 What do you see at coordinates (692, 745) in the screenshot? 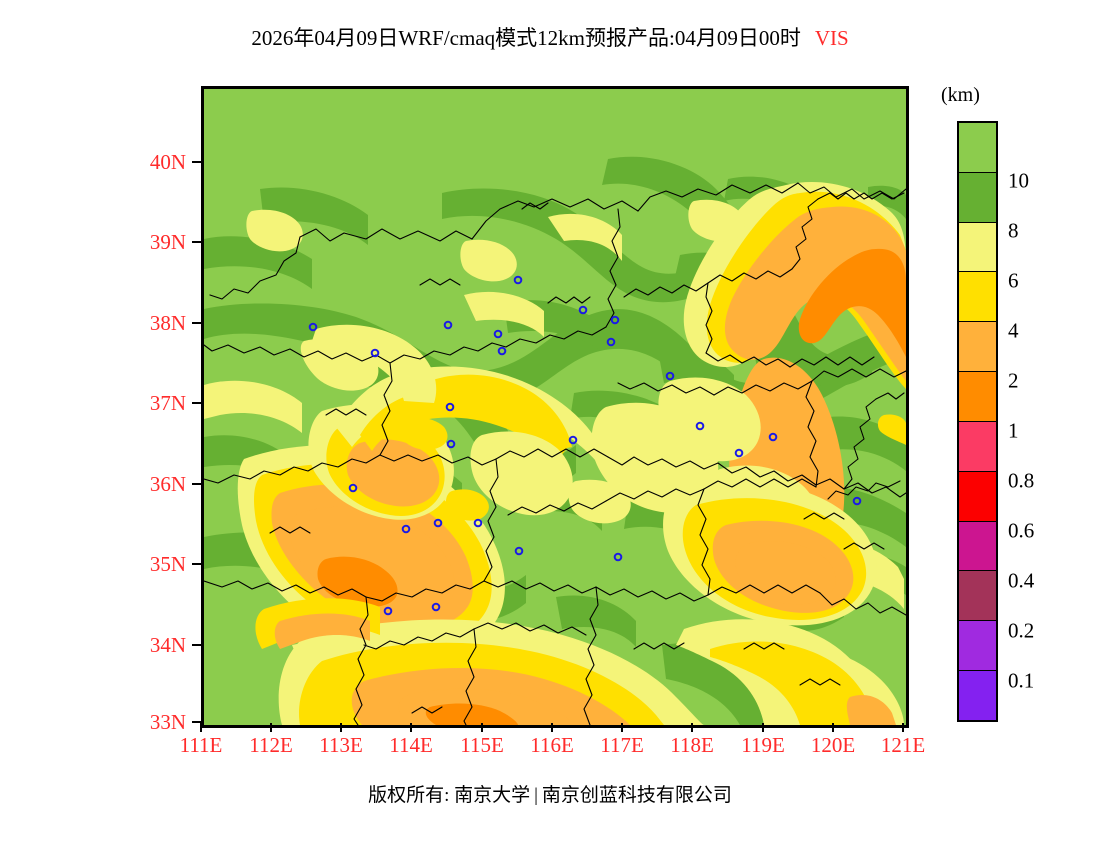
I see `x-axis-label-118e: 118E` at bounding box center [692, 745].